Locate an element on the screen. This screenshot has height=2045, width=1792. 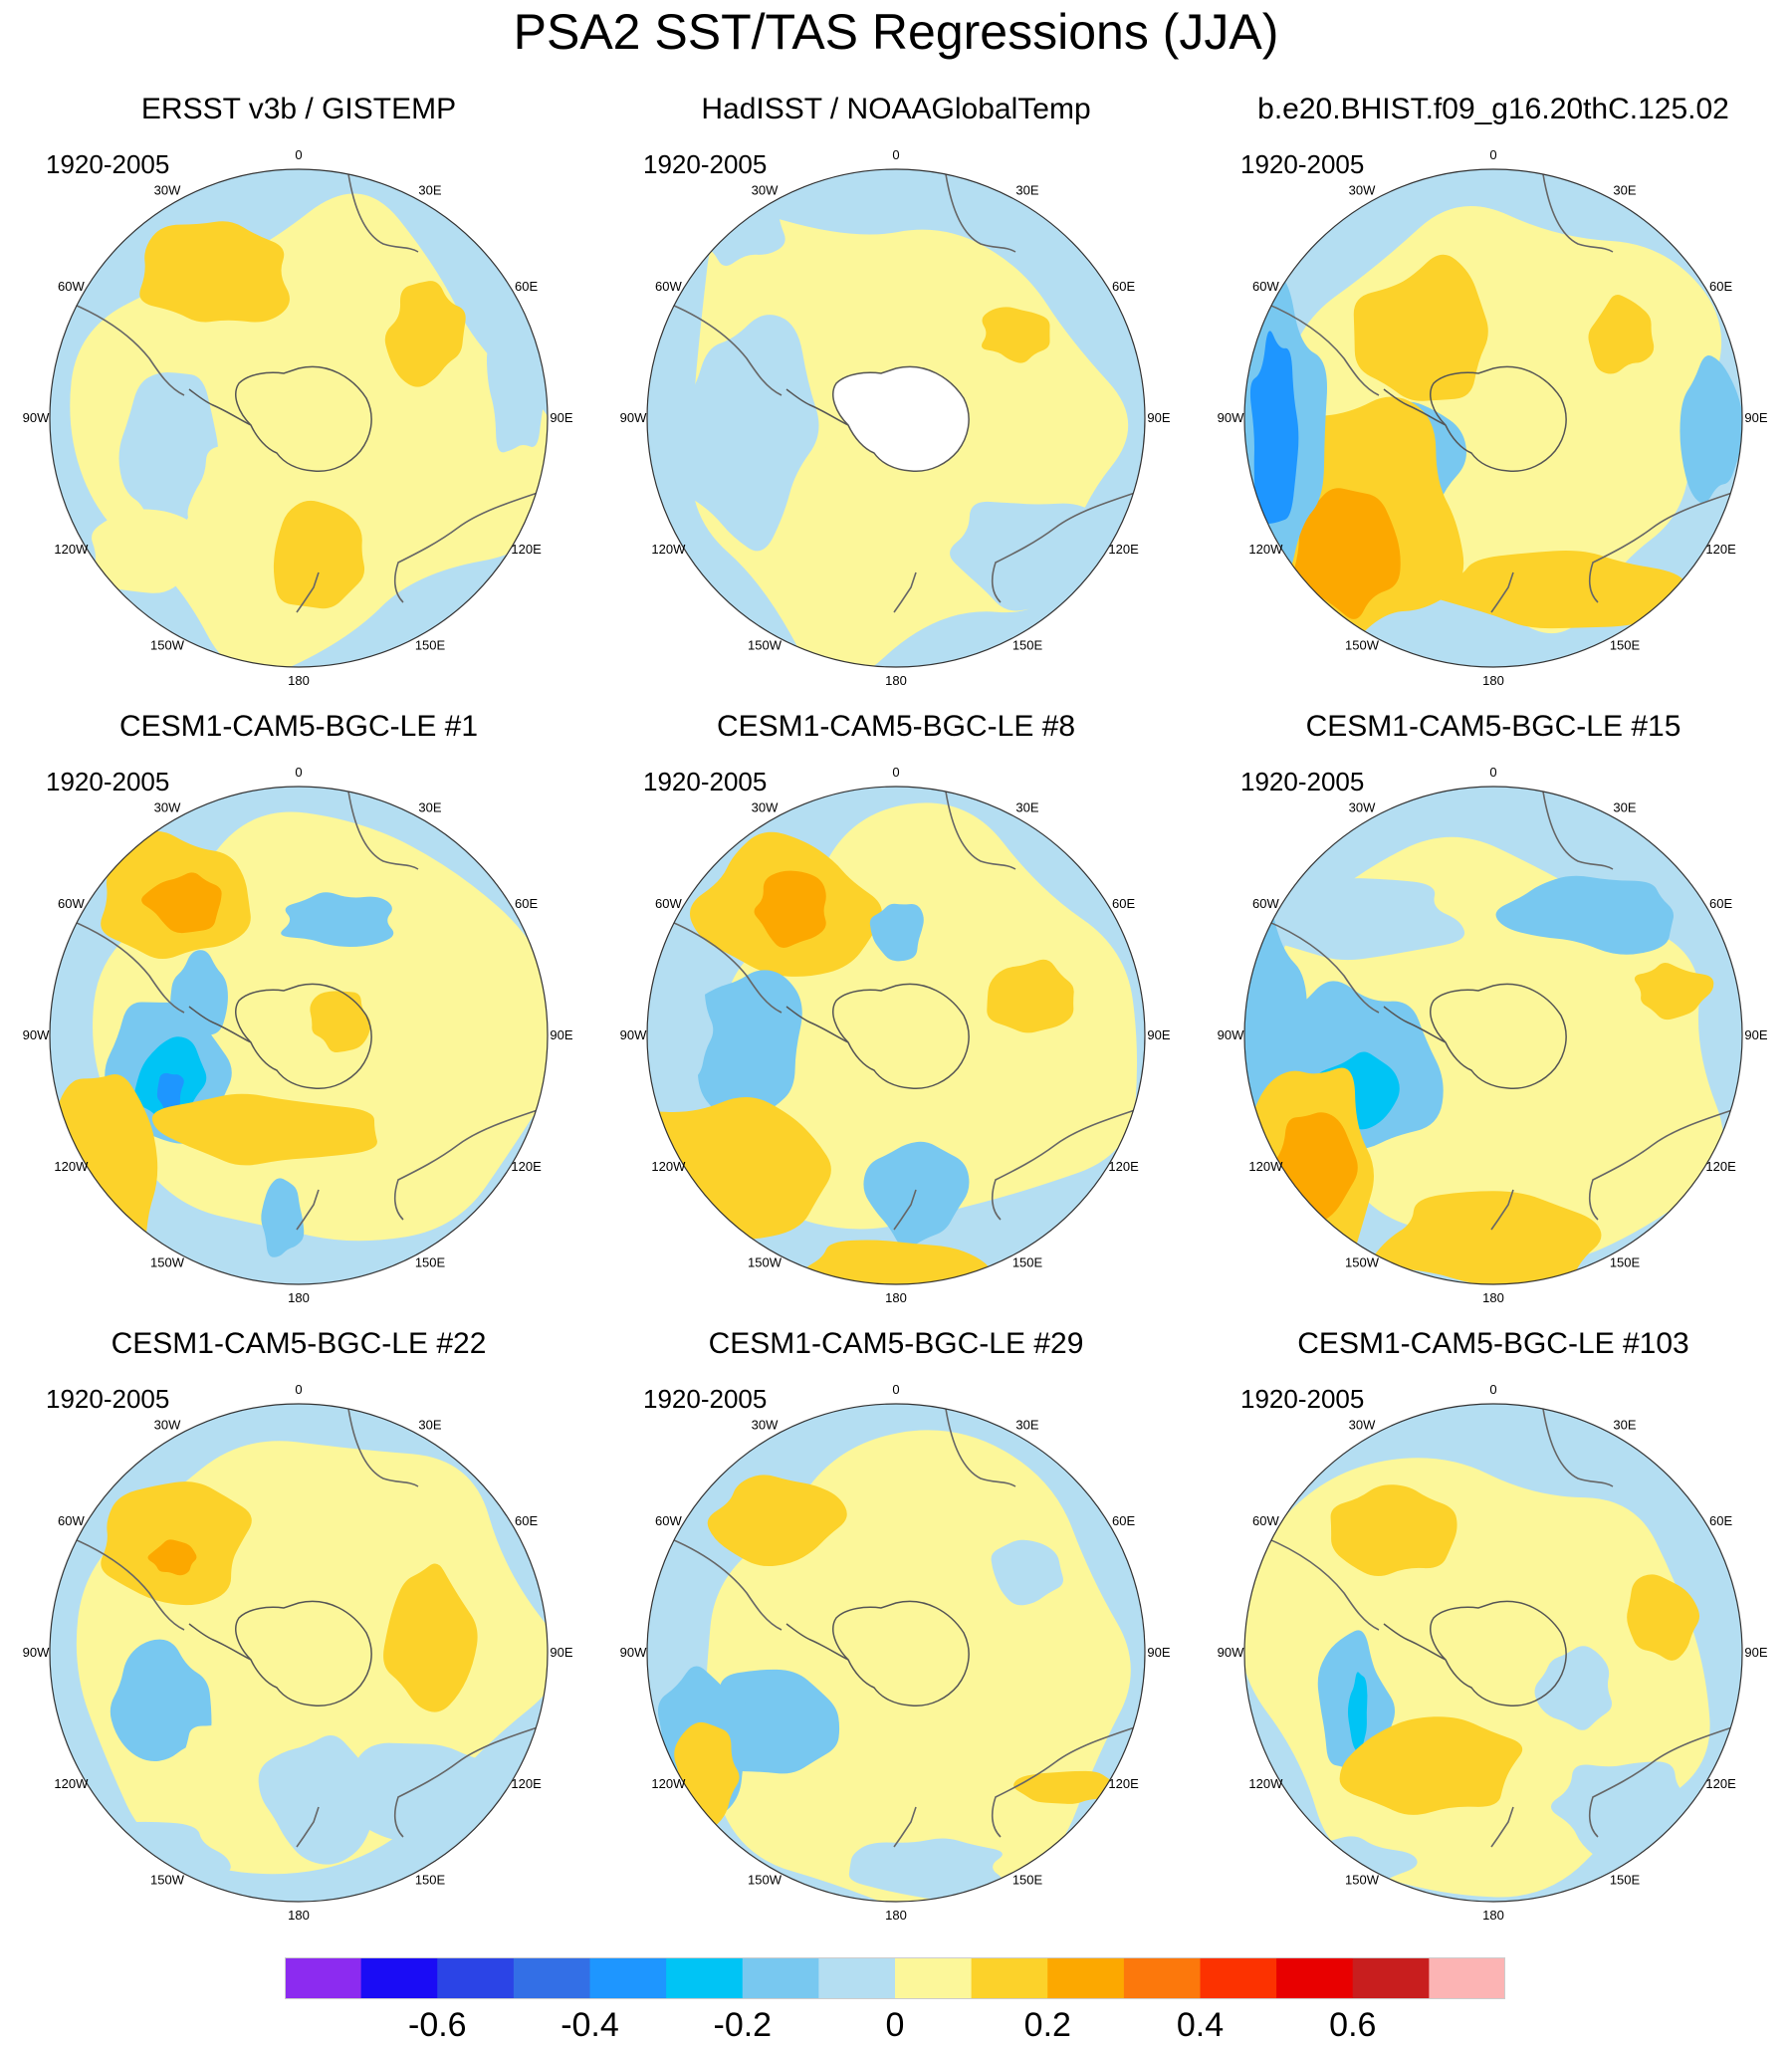
colorbar-border is located at coordinates (895, 1978).